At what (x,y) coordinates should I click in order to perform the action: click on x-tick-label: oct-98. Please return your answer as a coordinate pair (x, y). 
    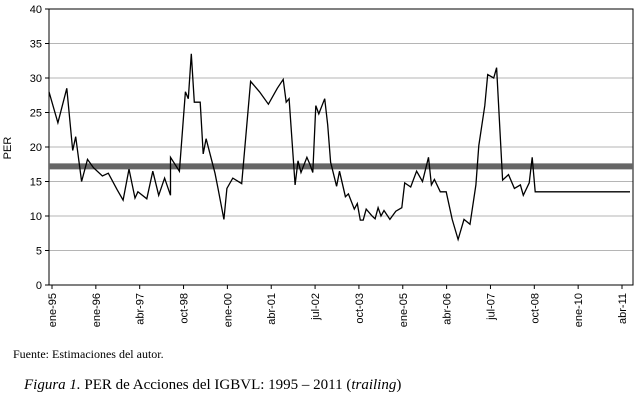
    Looking at the image, I should click on (185, 308).